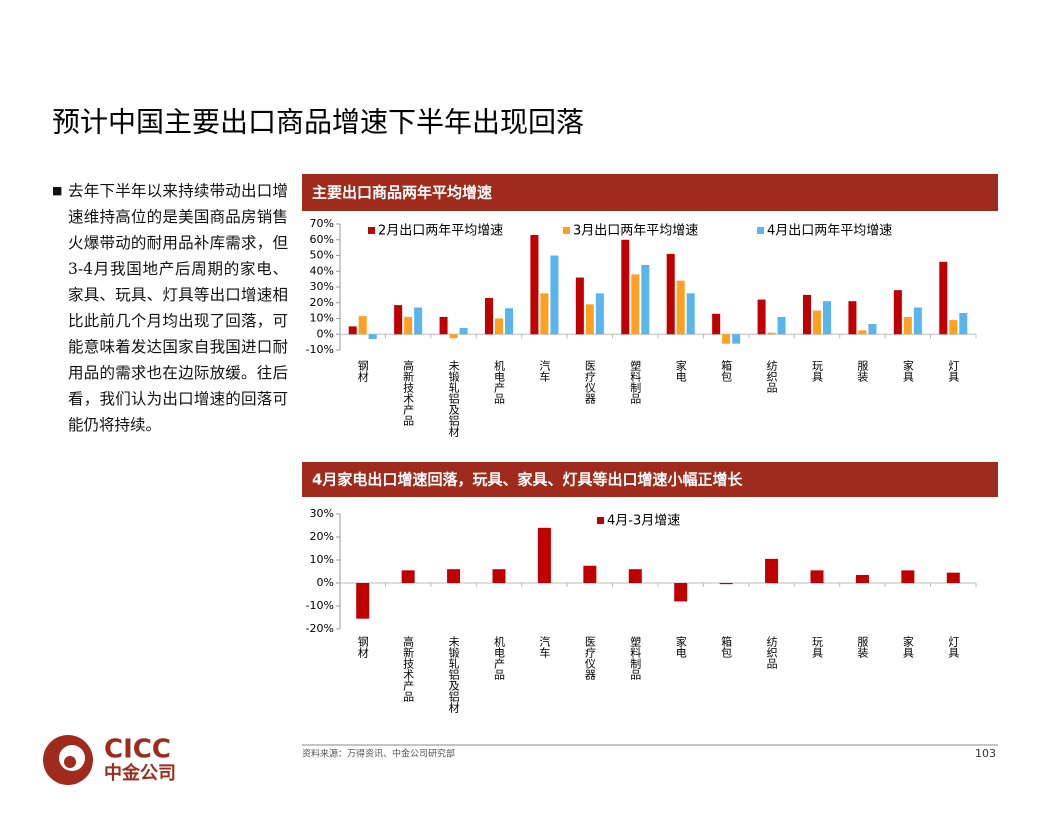  What do you see at coordinates (499, 381) in the screenshot?
I see `x-tick-label: 机电产品` at bounding box center [499, 381].